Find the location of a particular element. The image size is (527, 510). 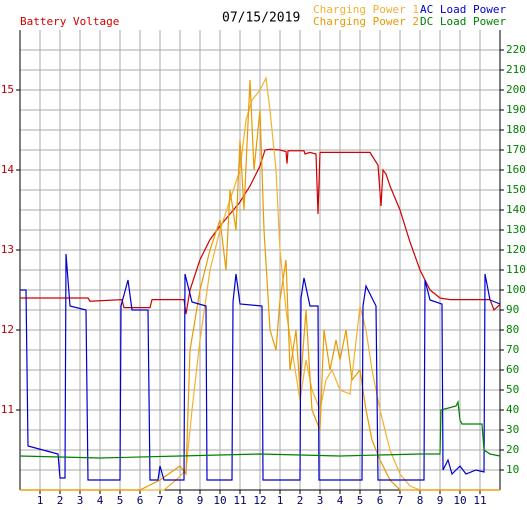

y2-tick-label: 40 is located at coordinates (512, 409).